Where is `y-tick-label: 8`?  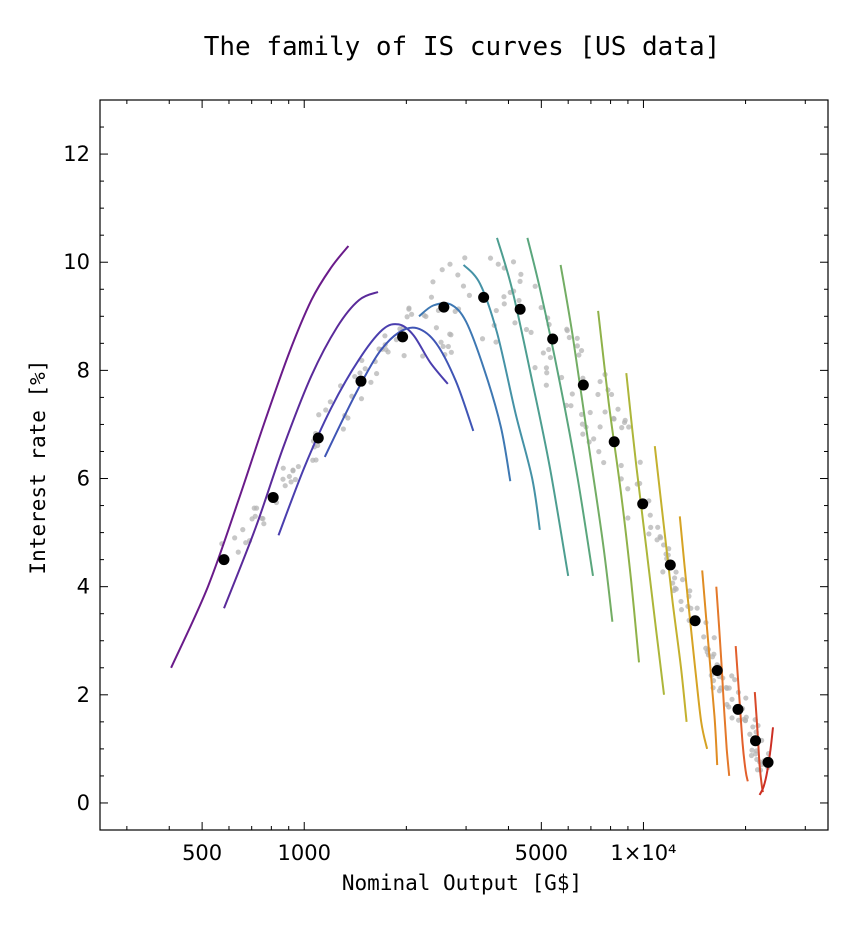 y-tick-label: 8 is located at coordinates (83, 370).